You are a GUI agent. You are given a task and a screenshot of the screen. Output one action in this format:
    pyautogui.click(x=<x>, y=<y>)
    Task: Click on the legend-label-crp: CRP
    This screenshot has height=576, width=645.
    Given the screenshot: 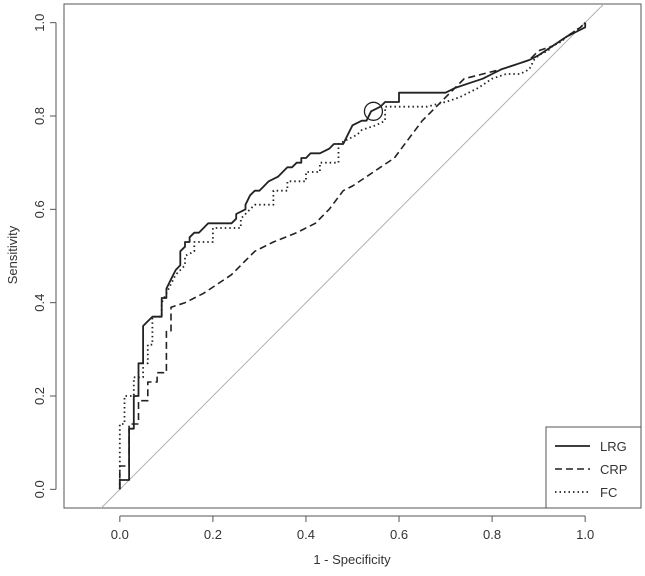 What is the action you would take?
    pyautogui.click(x=613, y=469)
    